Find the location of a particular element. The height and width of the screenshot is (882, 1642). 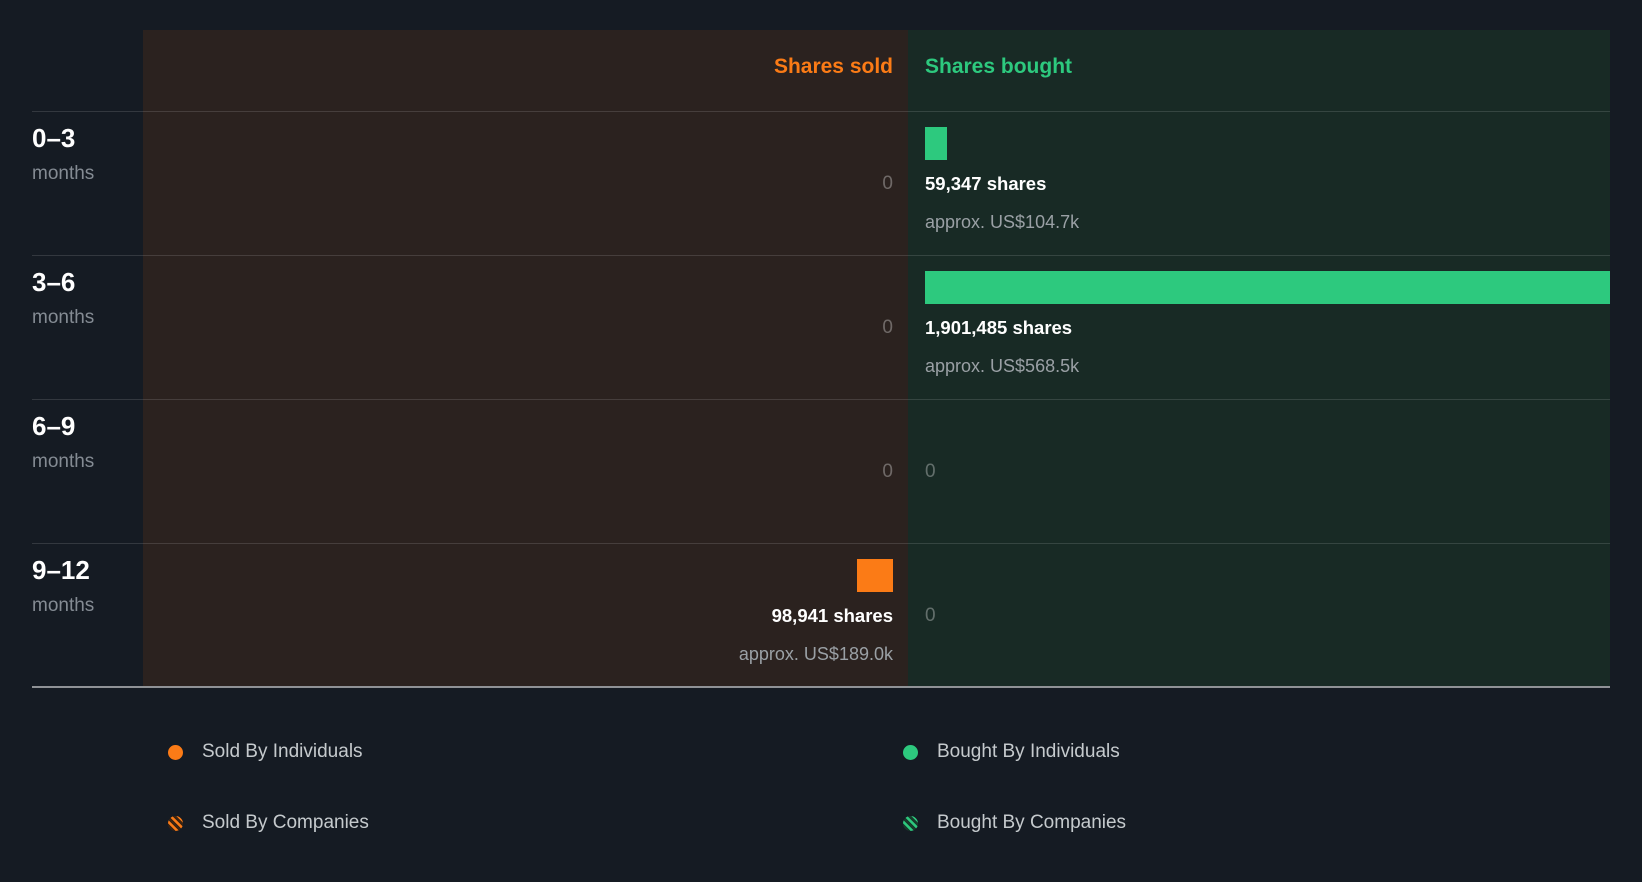

legend-label: Sold By Companies is located at coordinates (285, 822).